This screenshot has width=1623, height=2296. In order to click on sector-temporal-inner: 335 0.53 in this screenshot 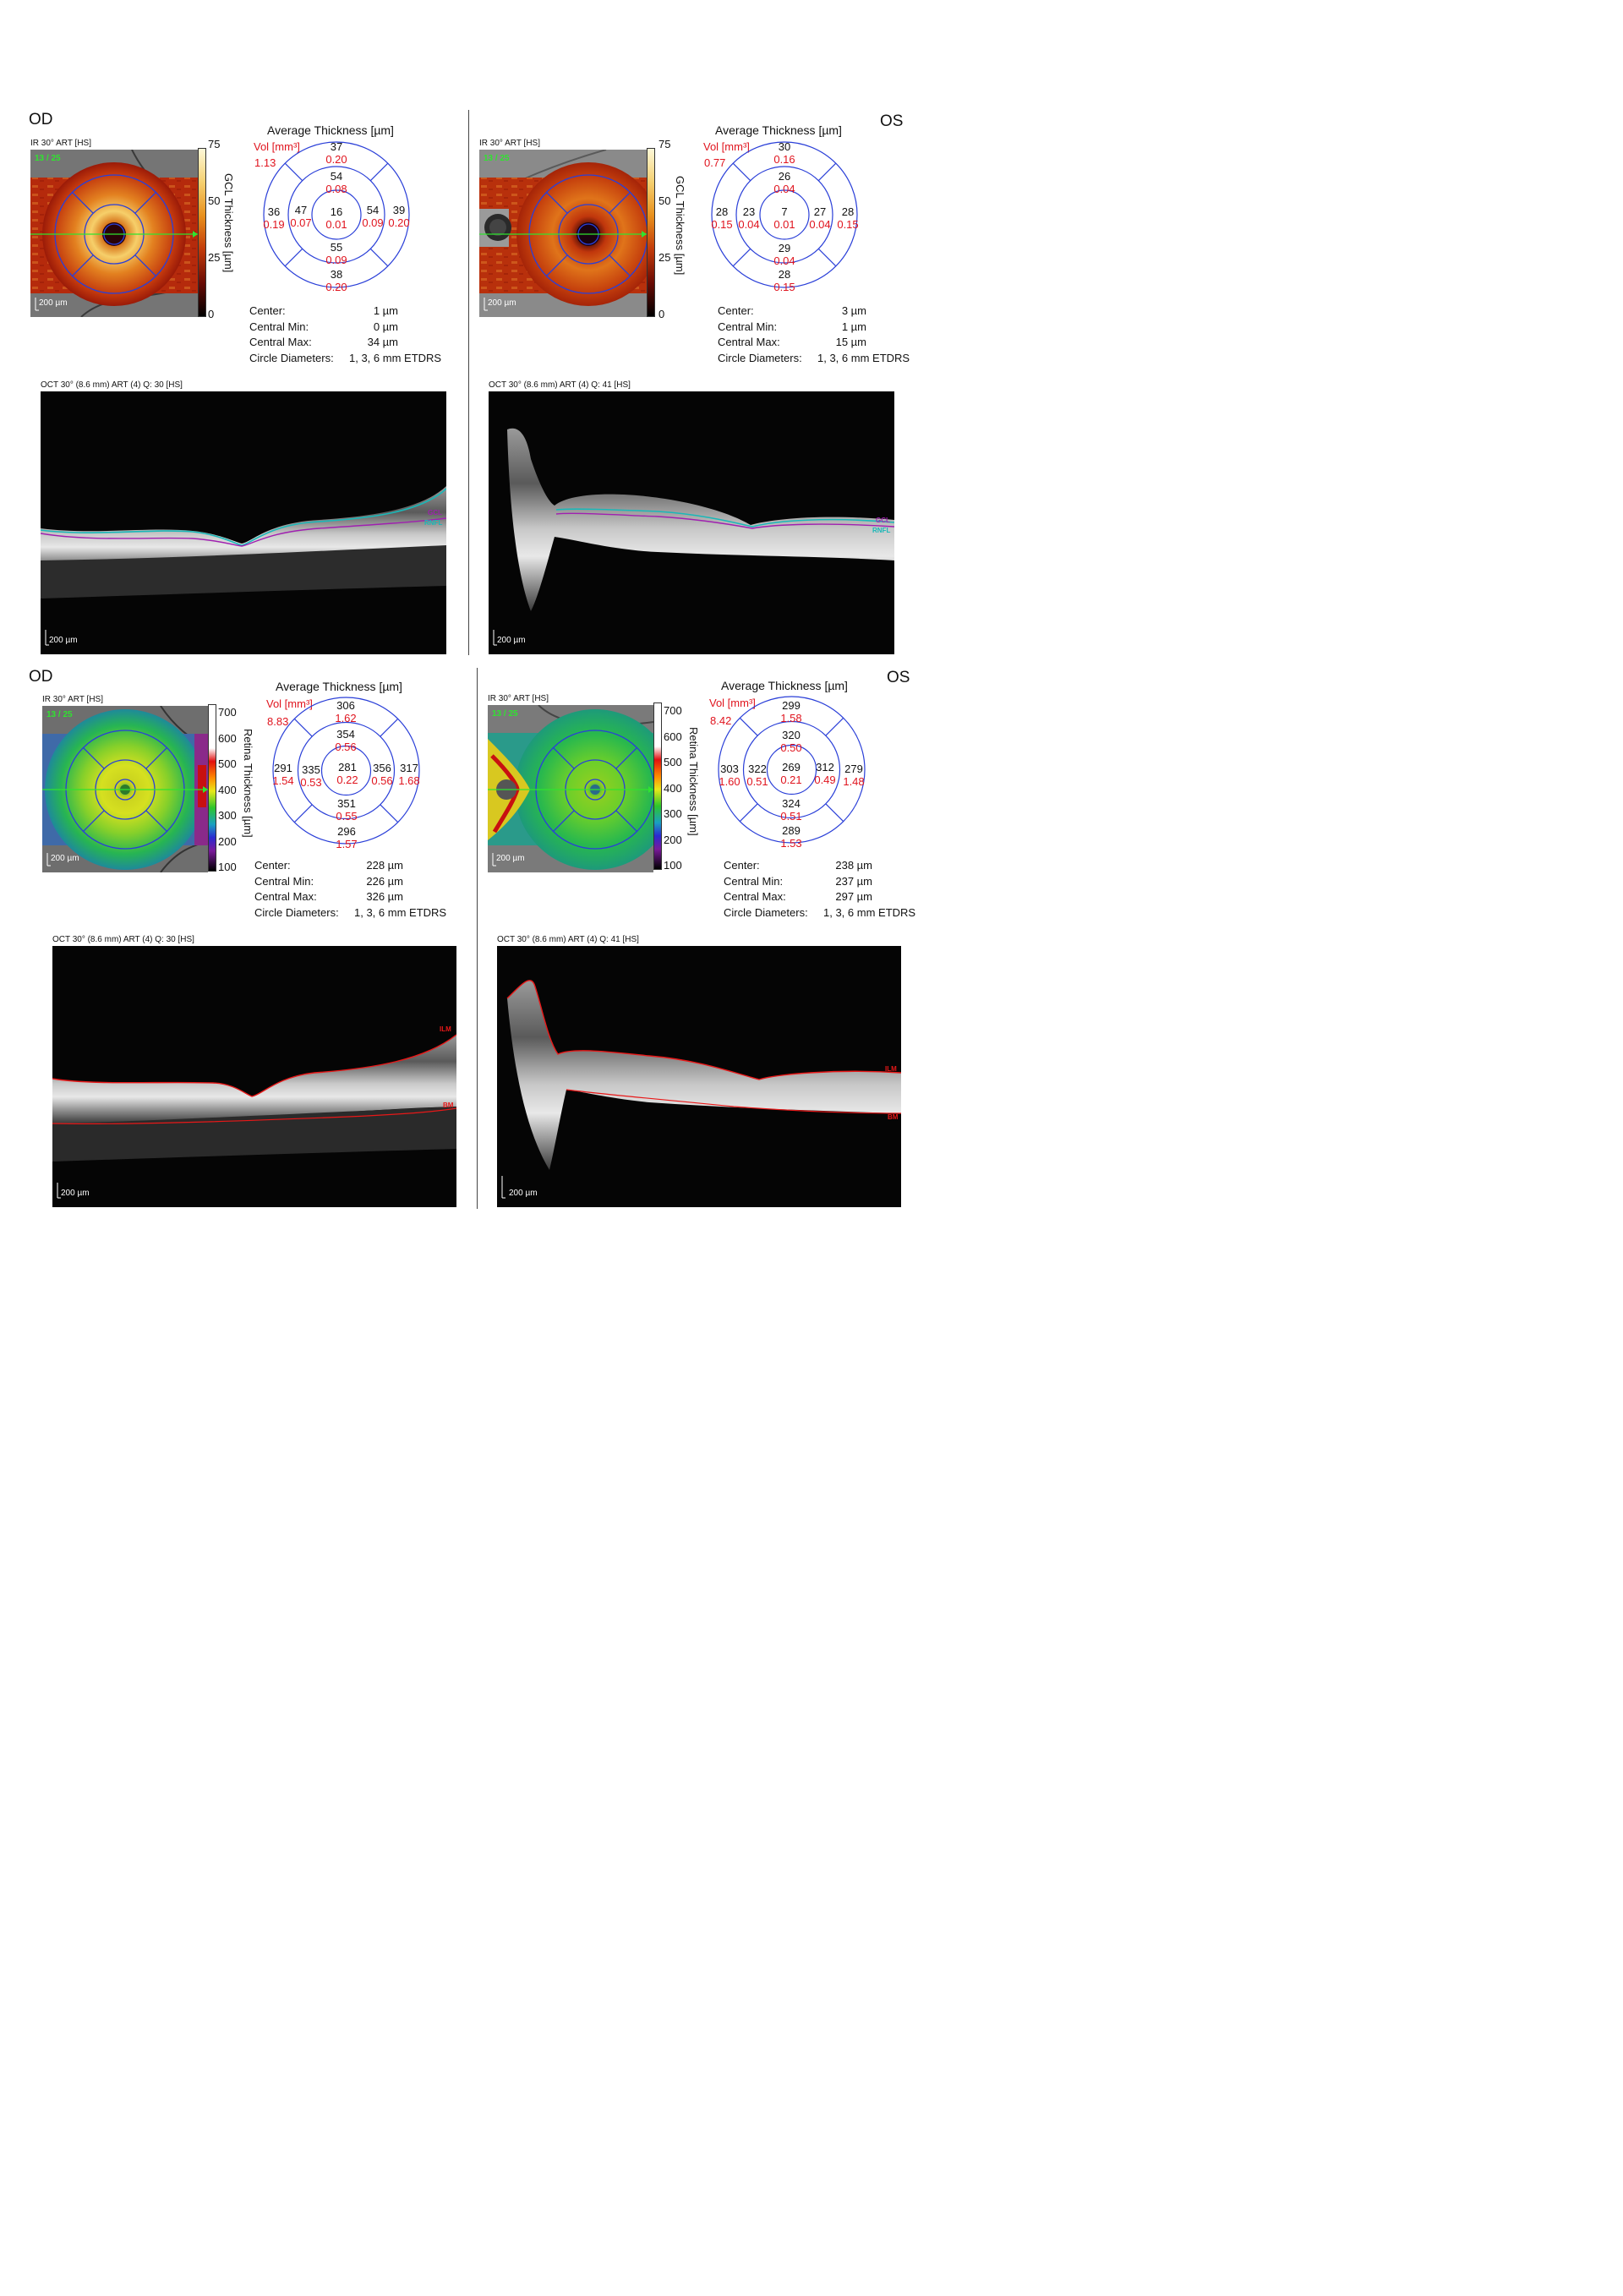, I will do `click(311, 776)`.